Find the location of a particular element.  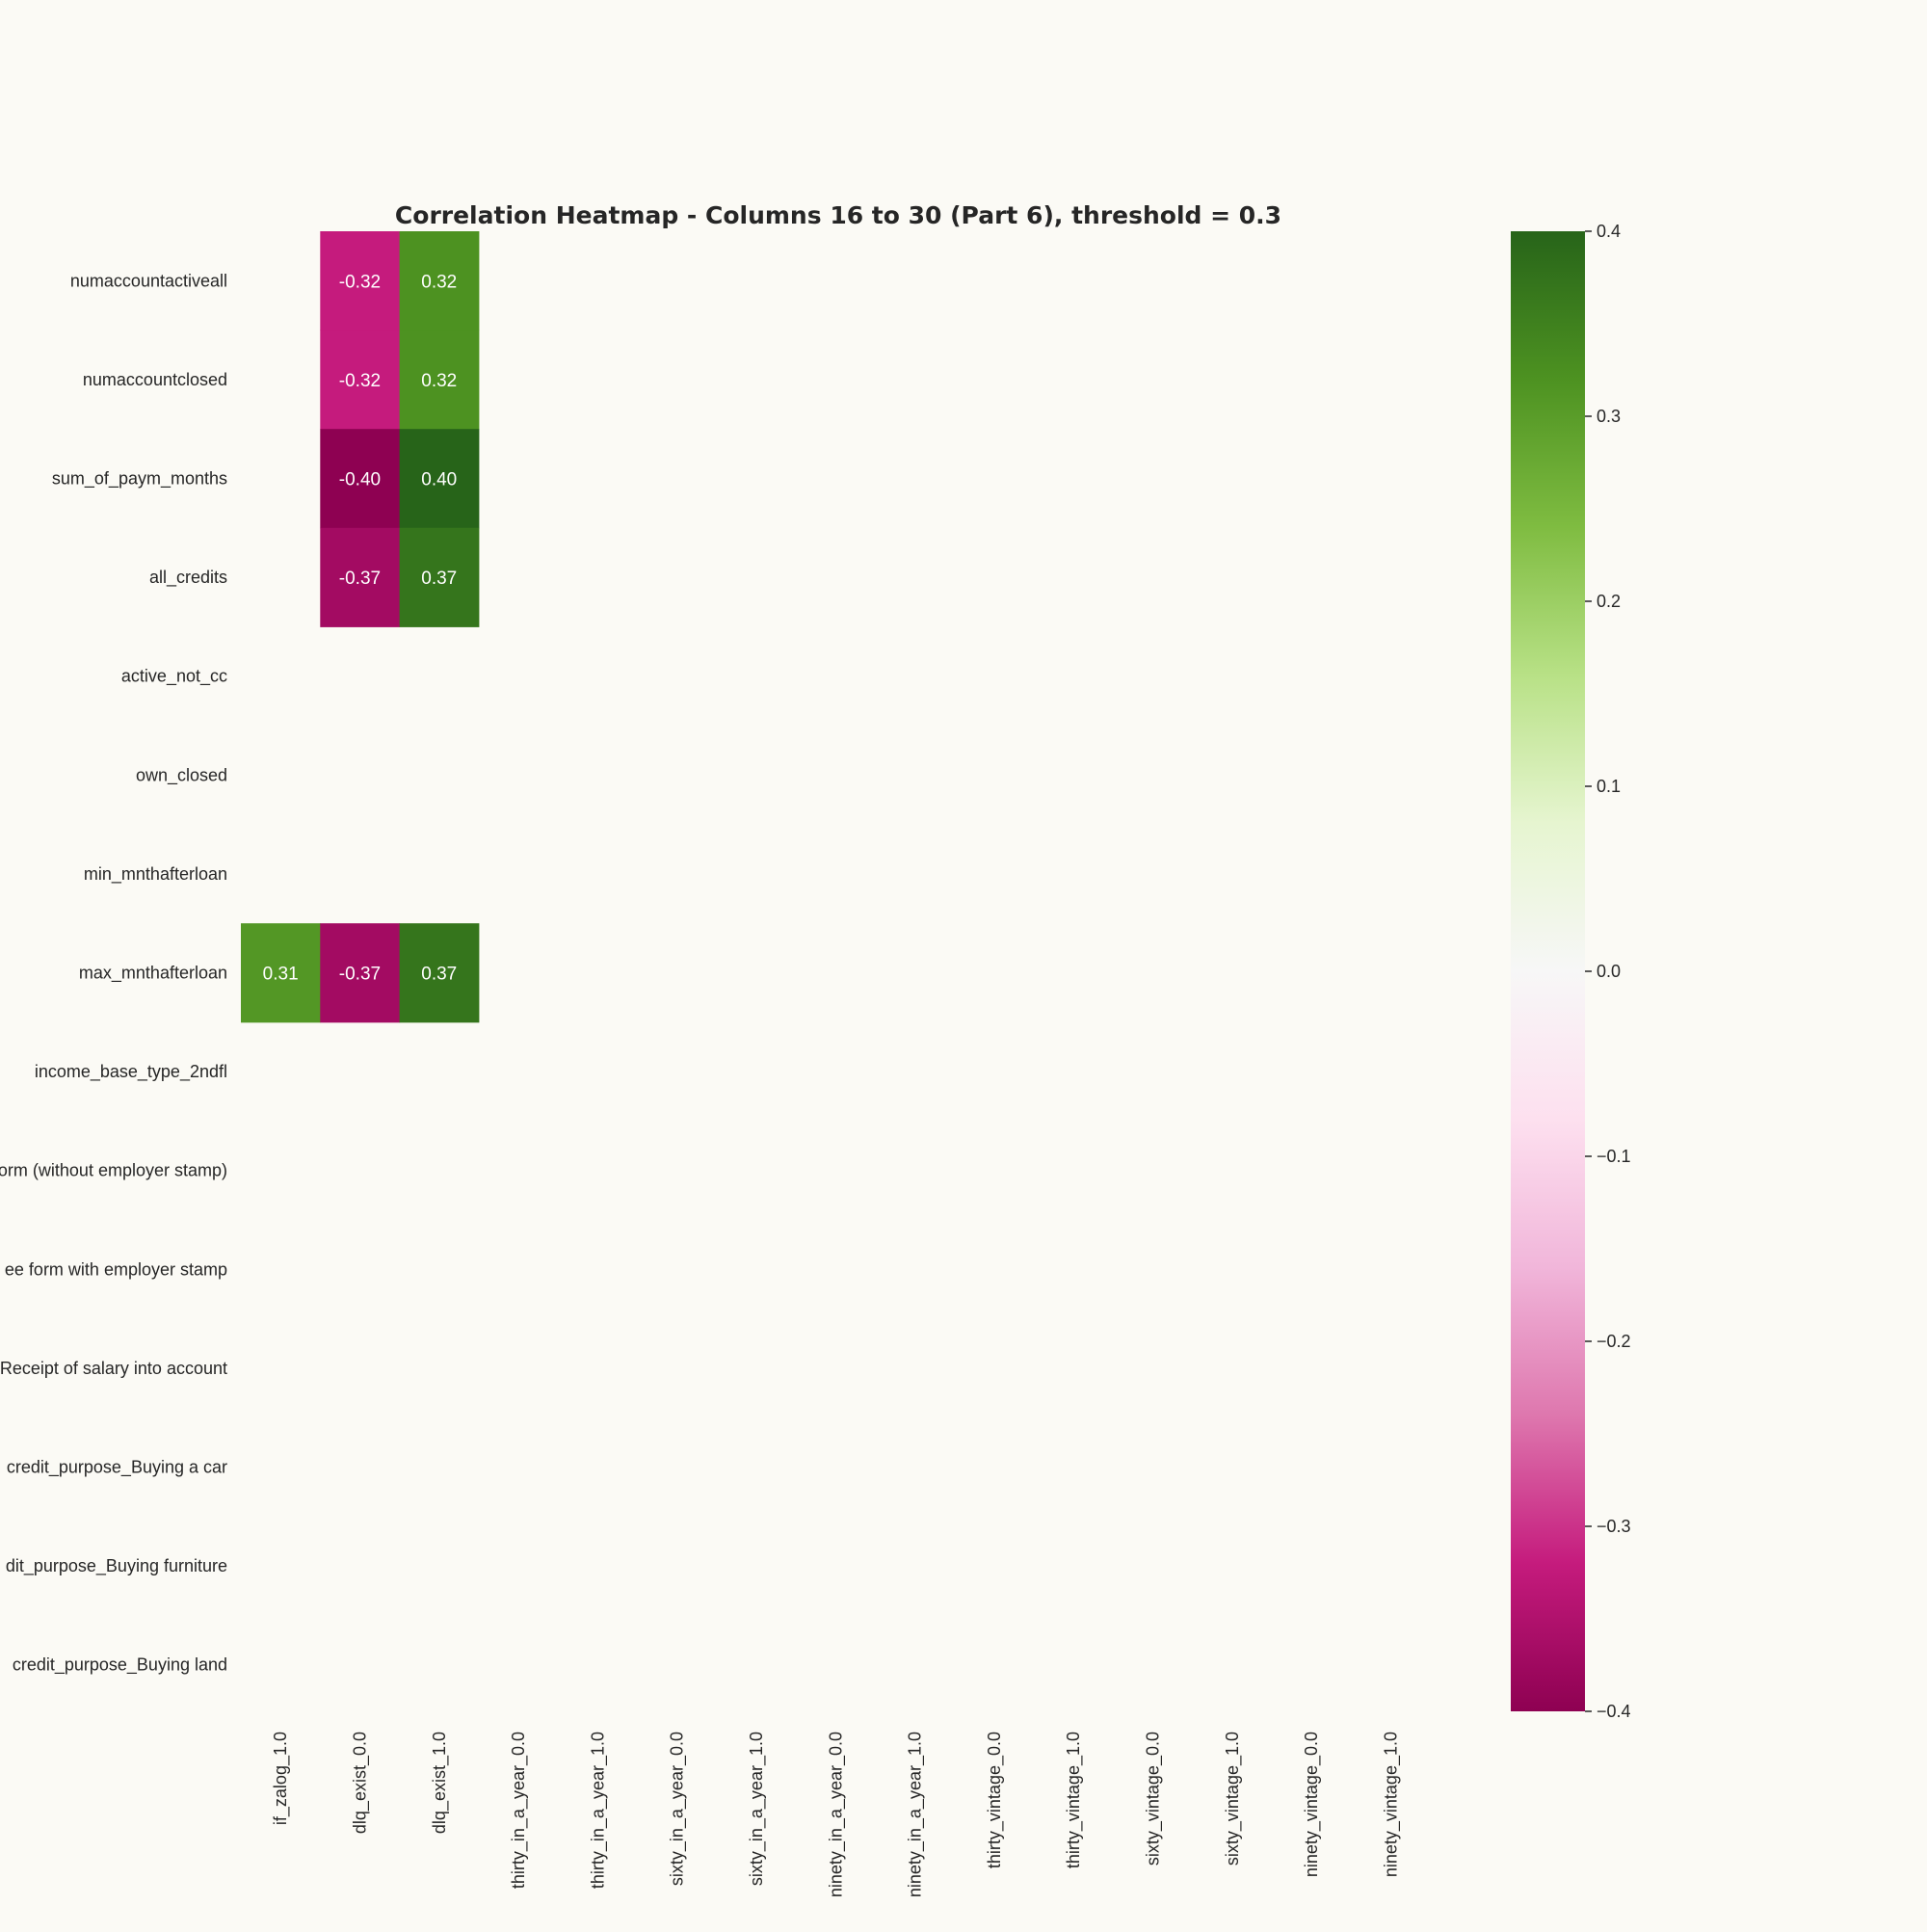

colorbar-tick-label: 0.0 is located at coordinates (1609, 971).